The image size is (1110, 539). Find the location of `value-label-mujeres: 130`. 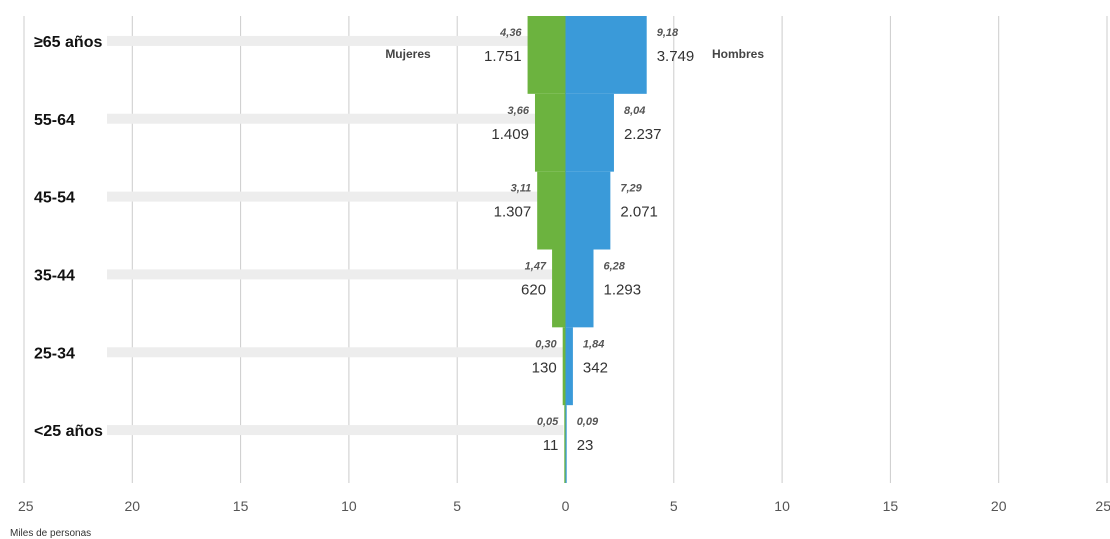

value-label-mujeres: 130 is located at coordinates (544, 367).